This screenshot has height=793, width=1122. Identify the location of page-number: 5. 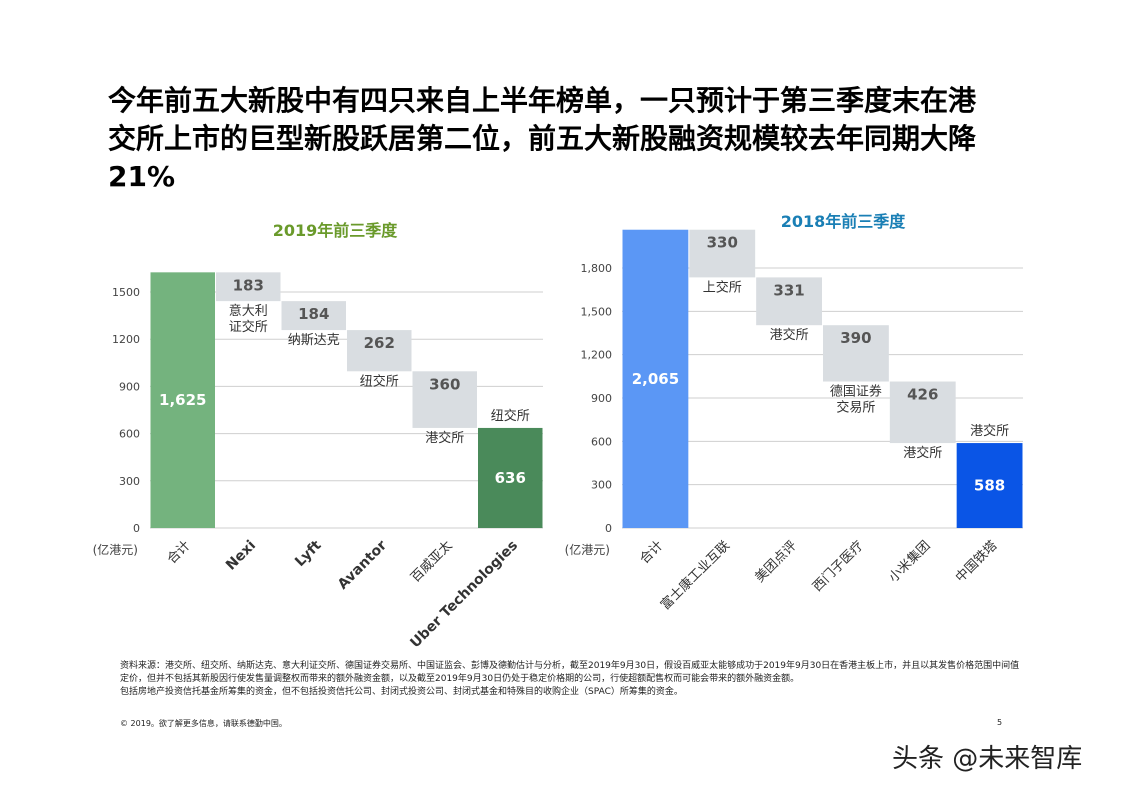
(1000, 722).